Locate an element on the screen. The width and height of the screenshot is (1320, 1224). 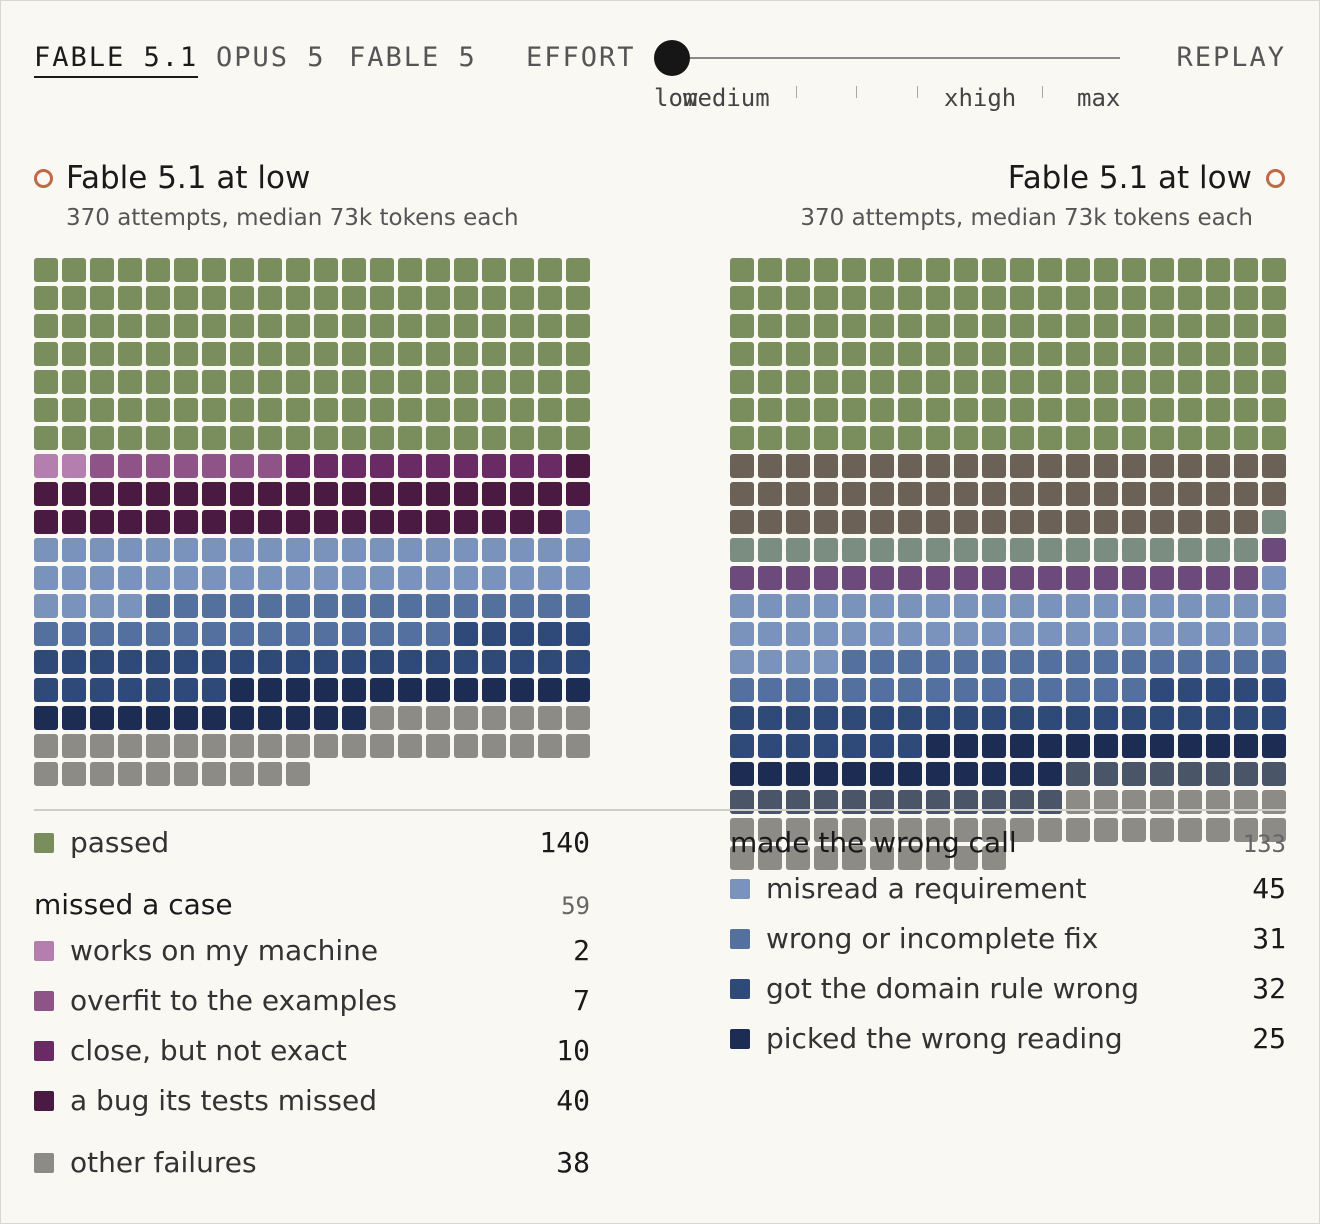
tab-fable-5-1: FABLE 5.1 is located at coordinates (116, 60).